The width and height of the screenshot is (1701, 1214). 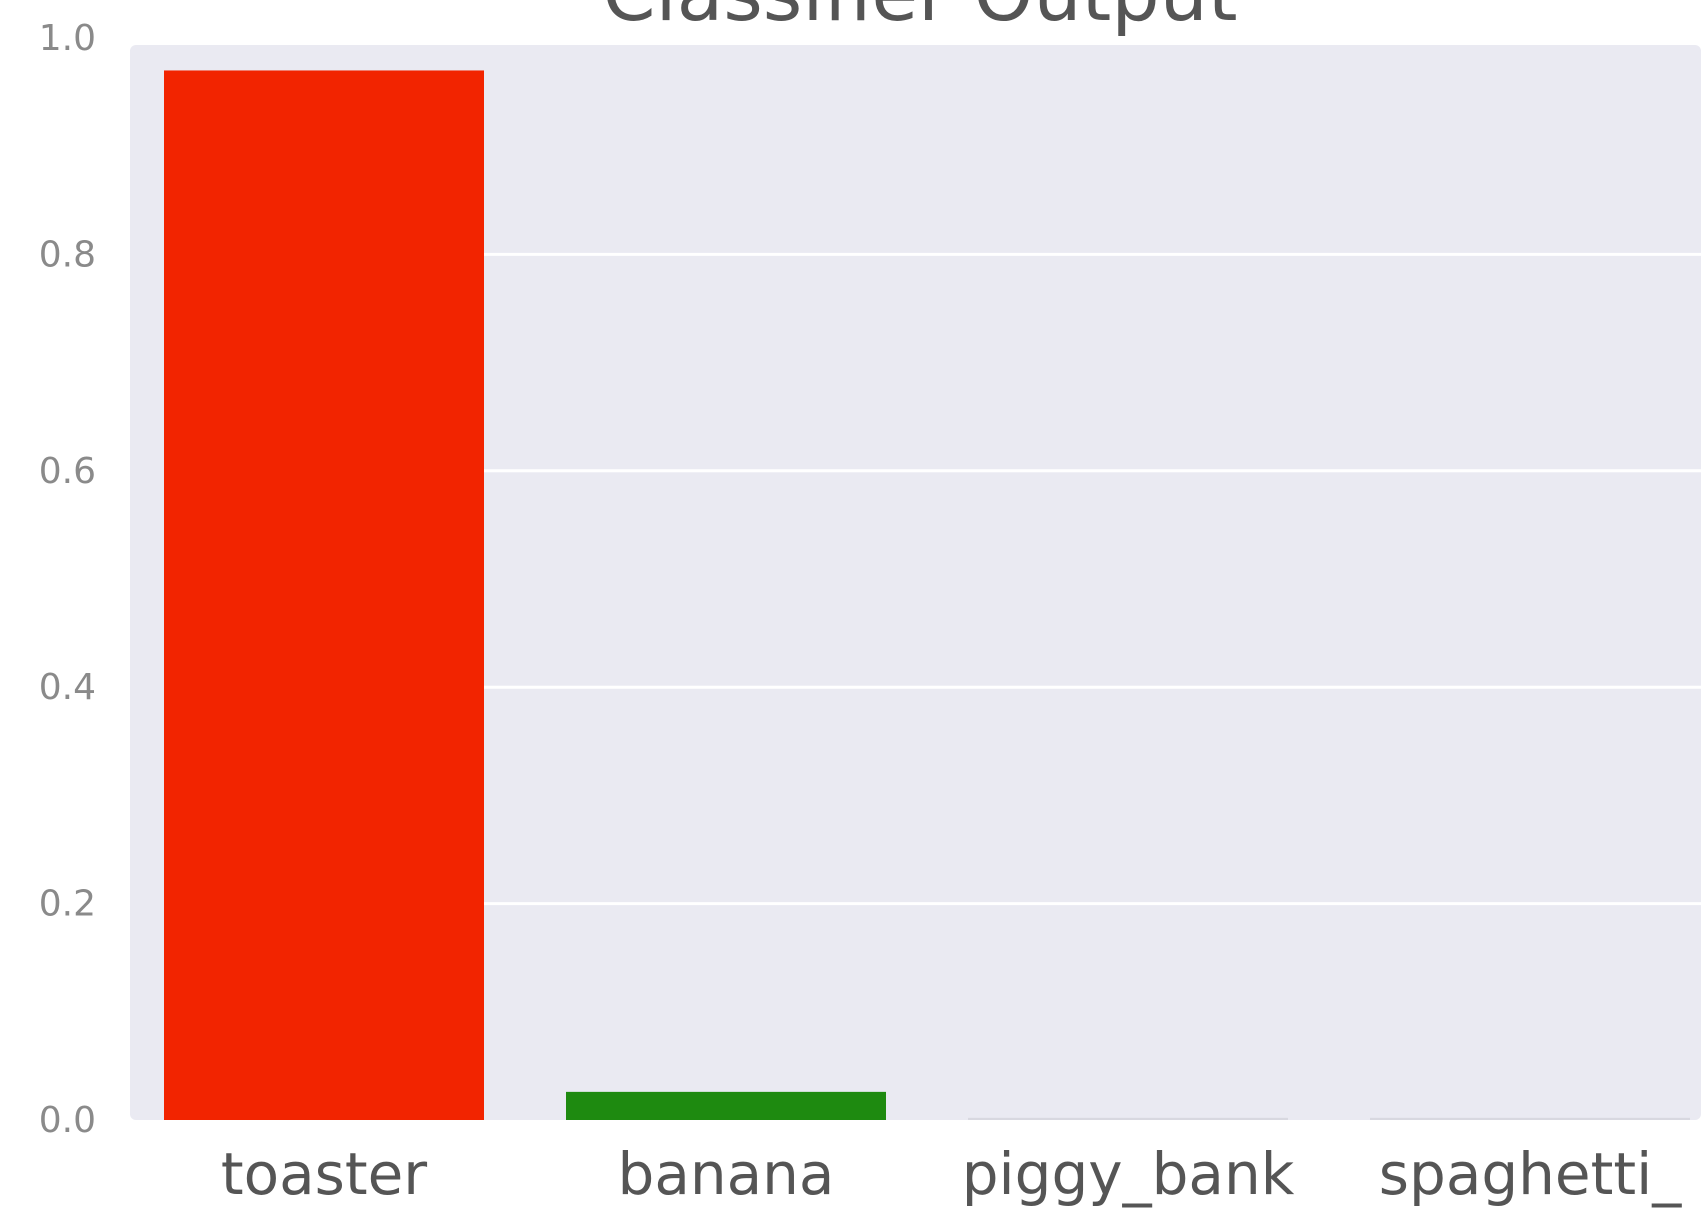 What do you see at coordinates (67, 38) in the screenshot?
I see `y-tick-label: 1.0` at bounding box center [67, 38].